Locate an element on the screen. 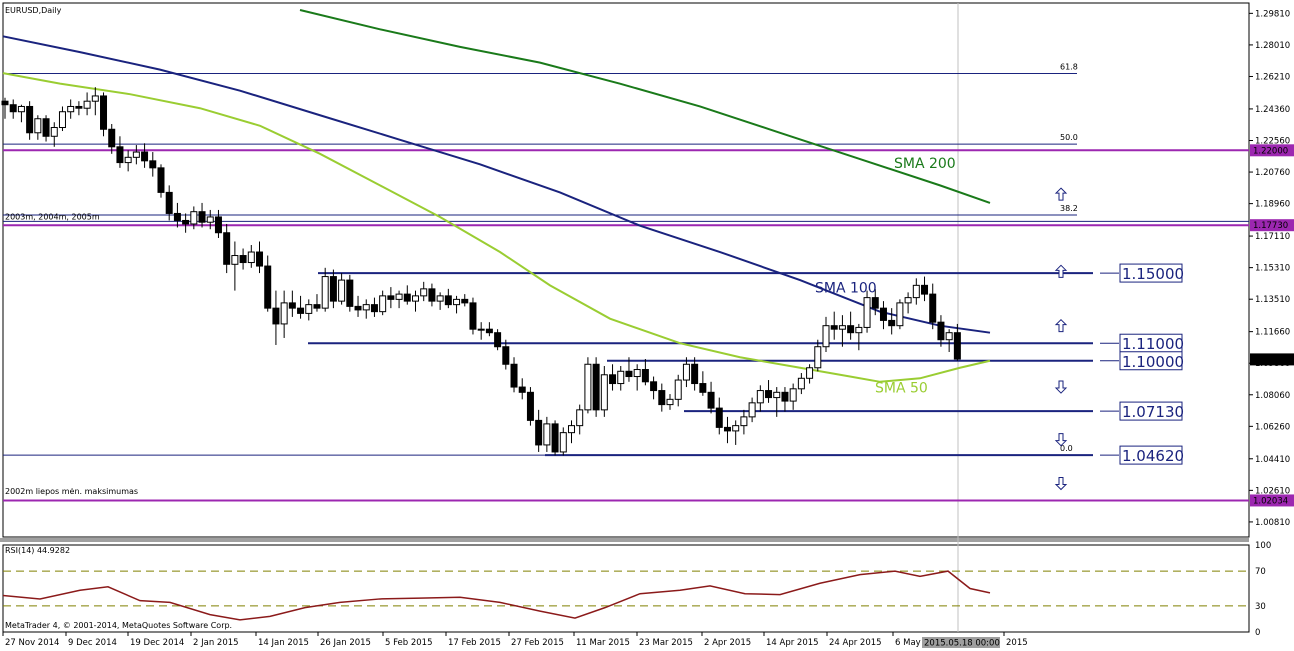 This screenshot has width=1294, height=651. cursor-date-box is located at coordinates (961, 642).